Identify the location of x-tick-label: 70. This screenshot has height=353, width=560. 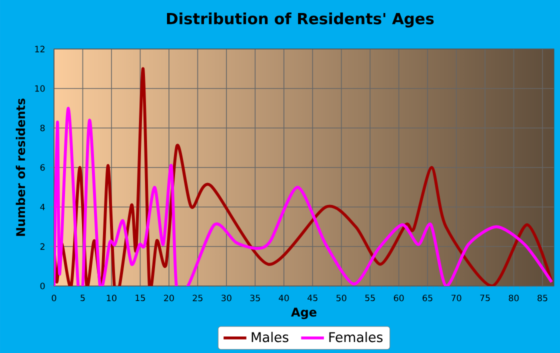
(456, 298).